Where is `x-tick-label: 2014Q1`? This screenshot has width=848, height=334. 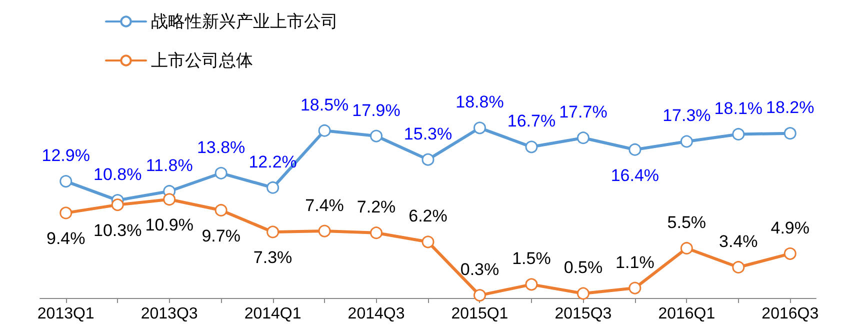
x-tick-label: 2014Q1 is located at coordinates (273, 314).